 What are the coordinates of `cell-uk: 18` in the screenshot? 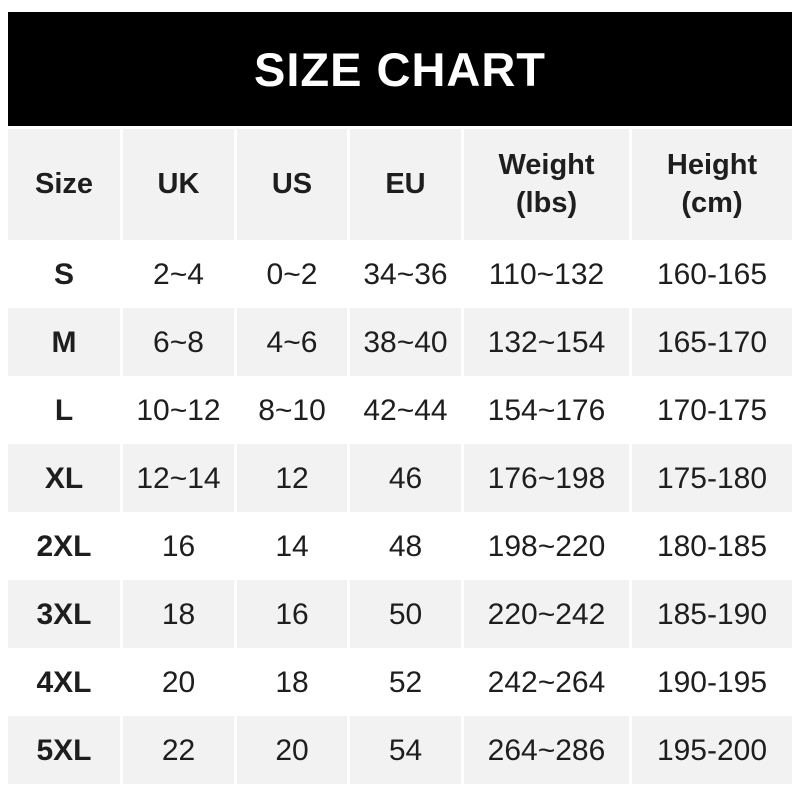 It's located at (178, 614).